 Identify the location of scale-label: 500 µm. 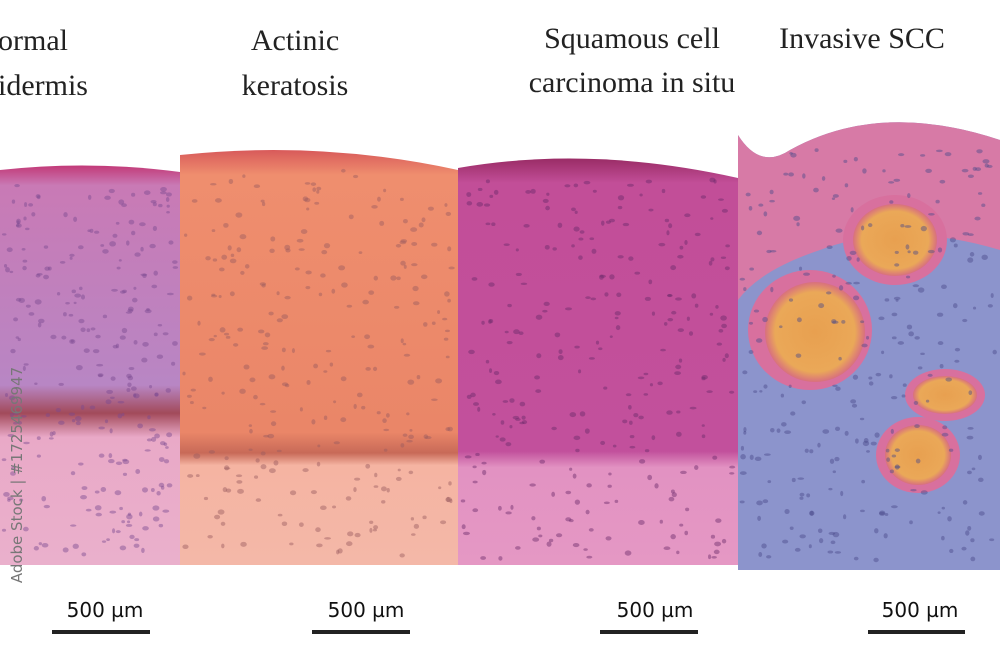
(920, 610).